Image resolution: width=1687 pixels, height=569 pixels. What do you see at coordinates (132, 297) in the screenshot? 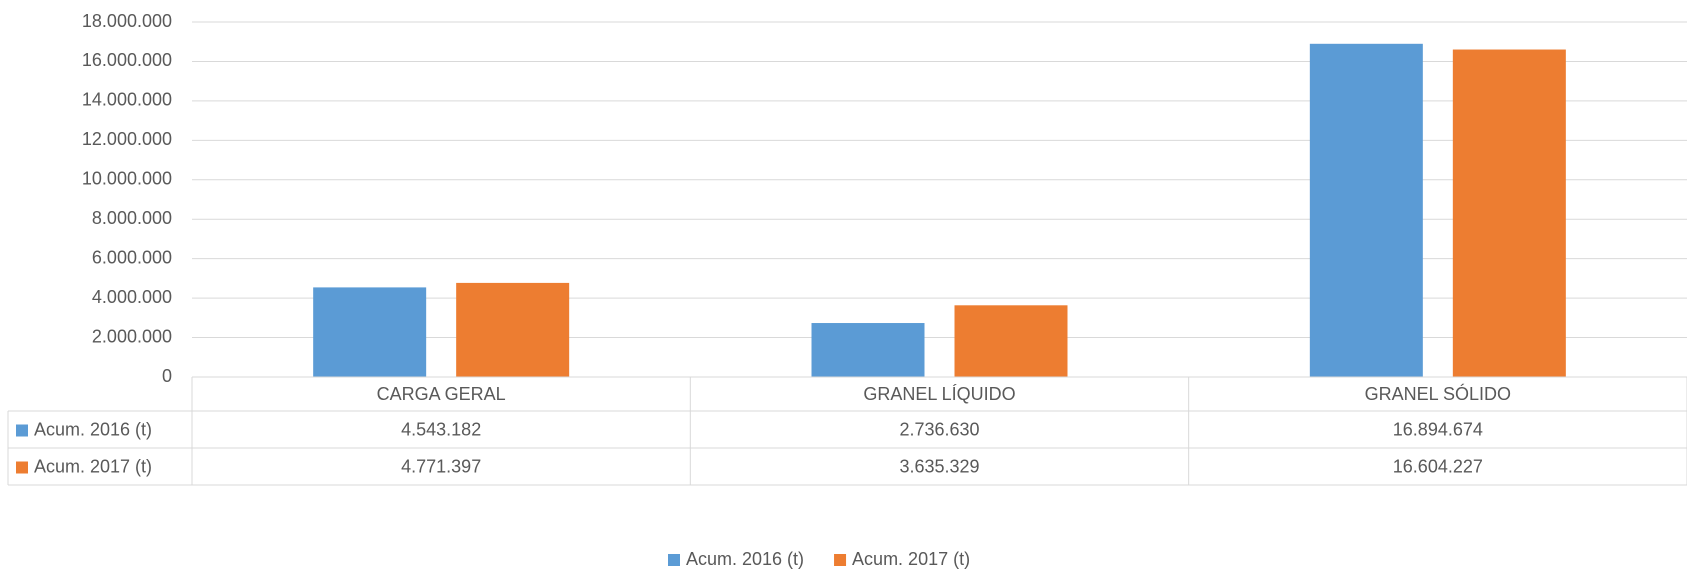
I see `y-tick-label: 4.000.000` at bounding box center [132, 297].